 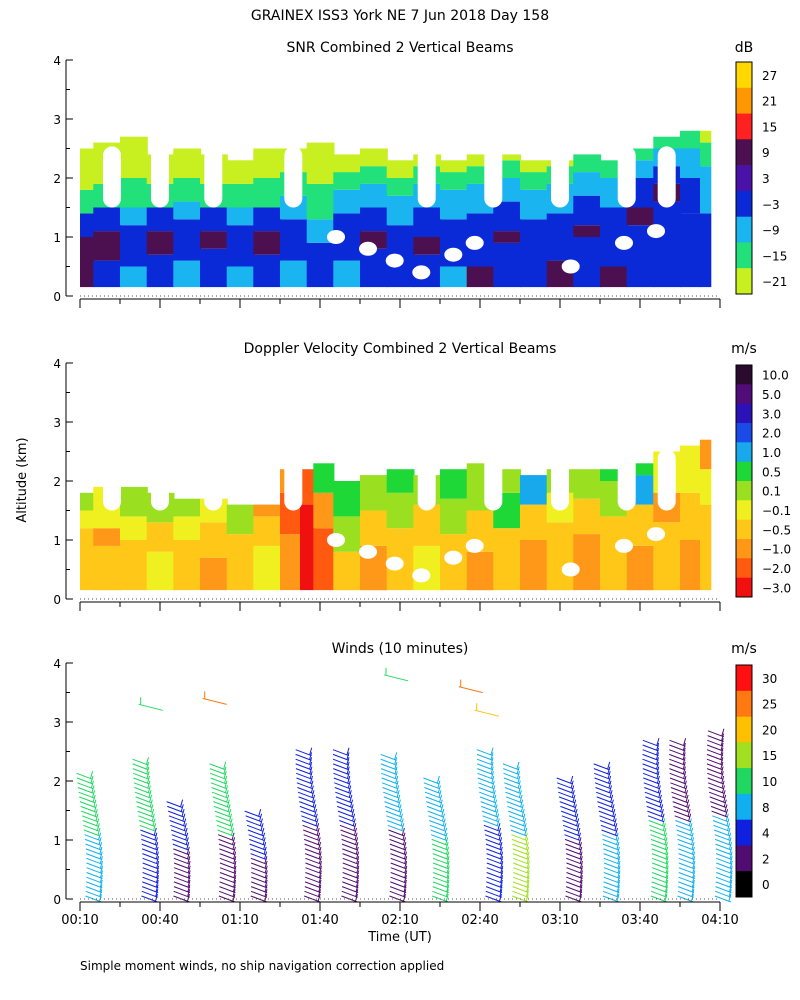 What do you see at coordinates (744, 649) in the screenshot?
I see `colorbar-unit-winds: m/s` at bounding box center [744, 649].